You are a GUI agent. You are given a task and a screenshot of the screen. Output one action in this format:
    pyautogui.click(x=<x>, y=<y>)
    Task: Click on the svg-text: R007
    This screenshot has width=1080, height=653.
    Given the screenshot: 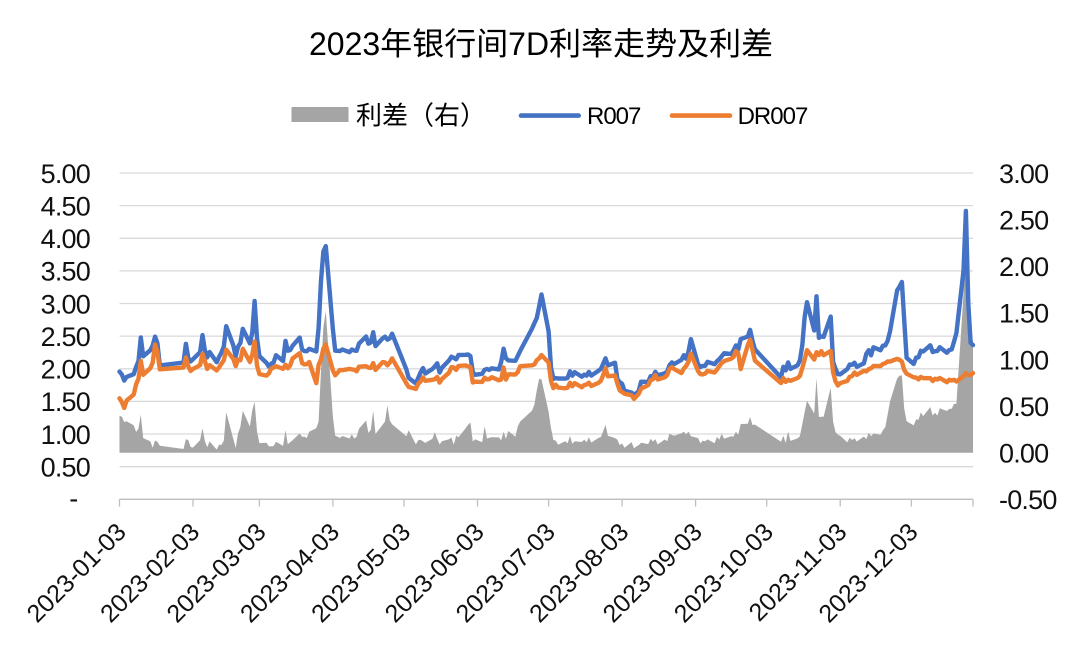 What is the action you would take?
    pyautogui.click(x=614, y=116)
    